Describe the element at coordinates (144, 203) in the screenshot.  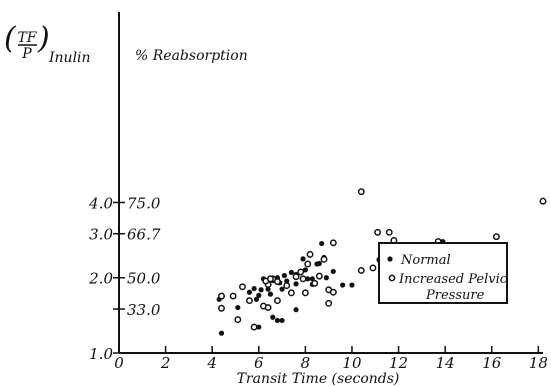
I see `y-tick-label-right: 75.0` at that location.